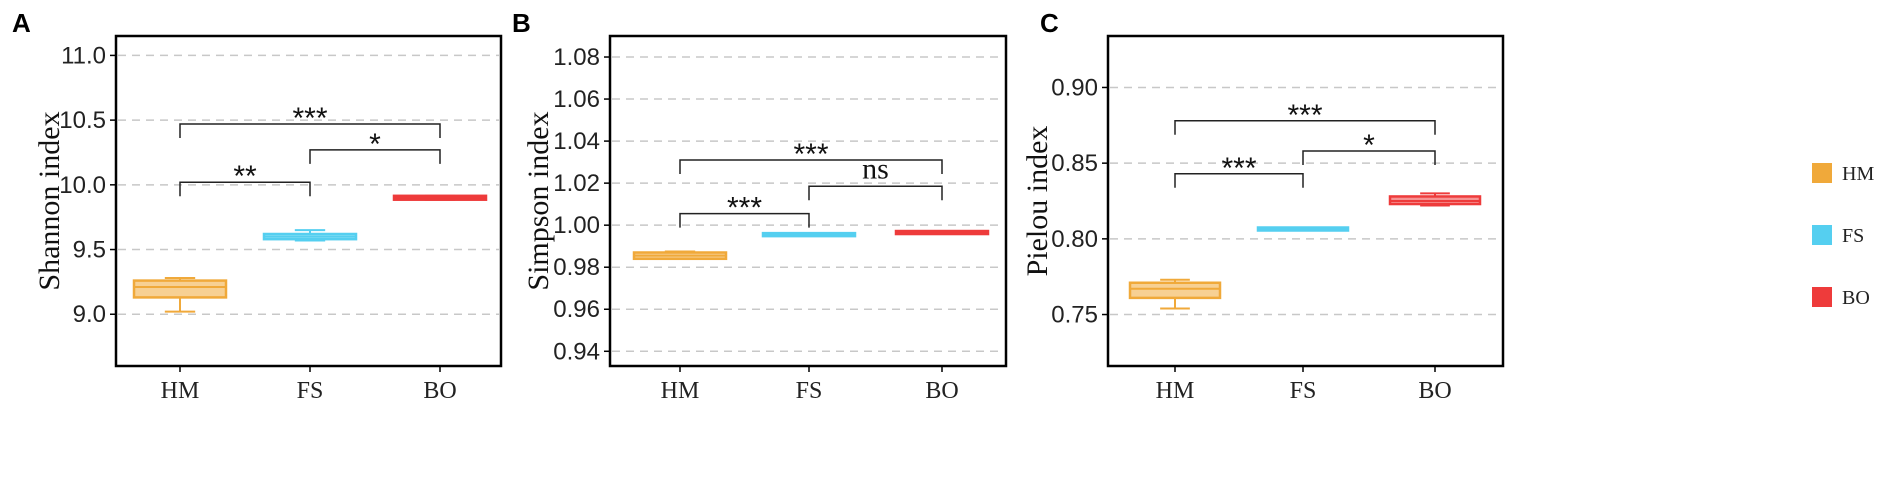  I want to click on legend-label: HM, so click(1858, 174).